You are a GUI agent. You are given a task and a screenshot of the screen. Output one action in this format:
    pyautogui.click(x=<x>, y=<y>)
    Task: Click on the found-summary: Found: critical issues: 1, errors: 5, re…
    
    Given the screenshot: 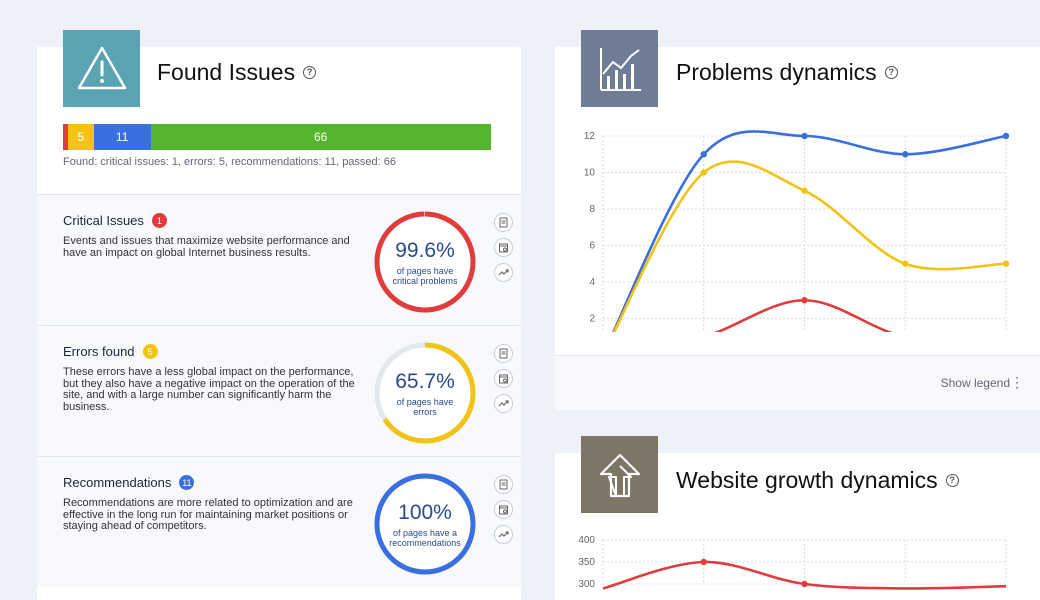 What is the action you would take?
    pyautogui.click(x=230, y=162)
    